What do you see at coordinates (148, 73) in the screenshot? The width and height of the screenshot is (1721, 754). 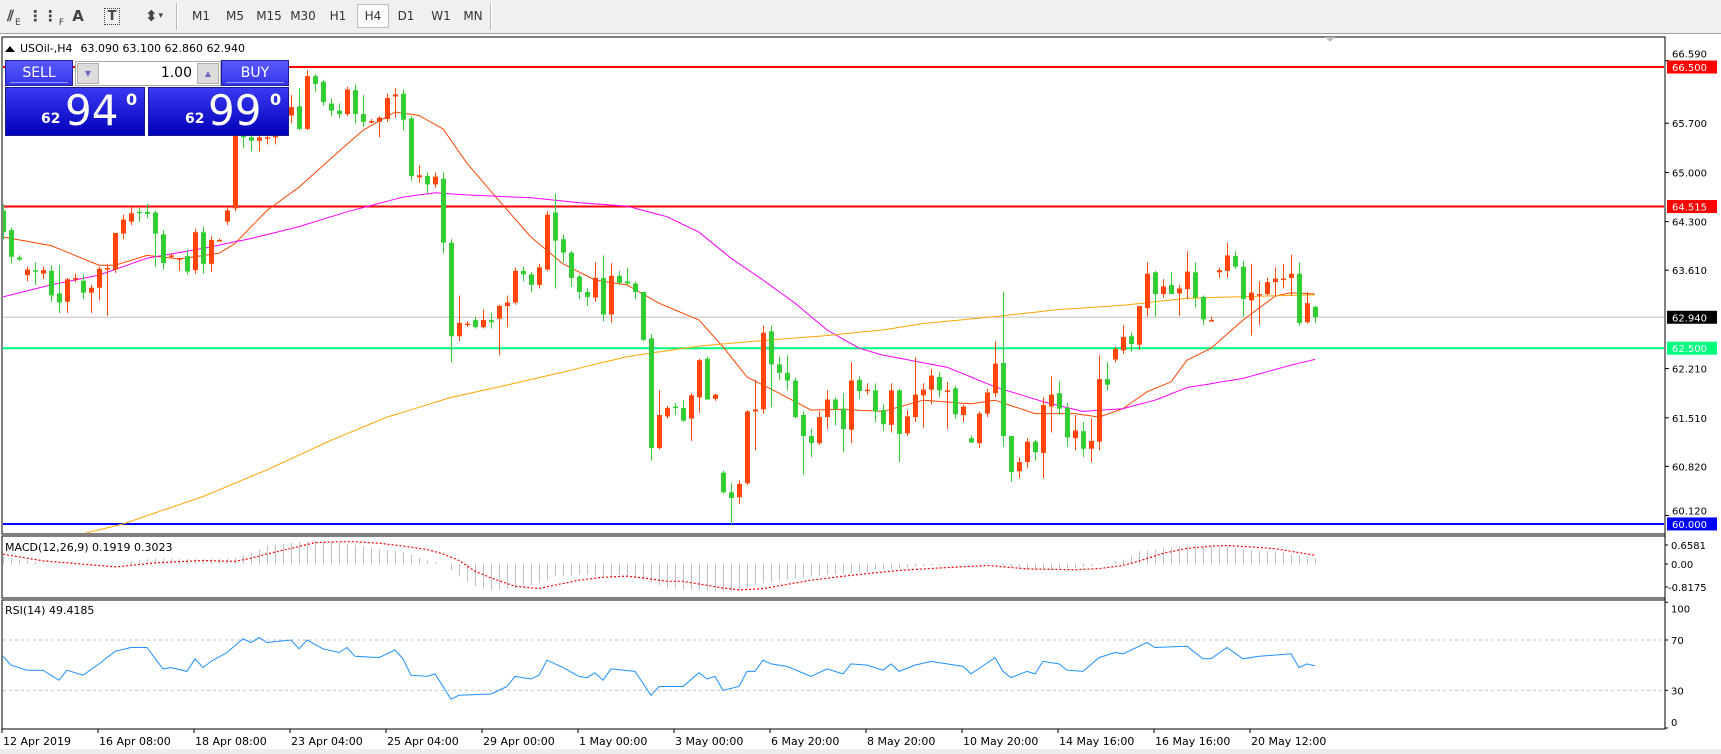 I see `lot-size-stepper: ▼ 1.00 ▲` at bounding box center [148, 73].